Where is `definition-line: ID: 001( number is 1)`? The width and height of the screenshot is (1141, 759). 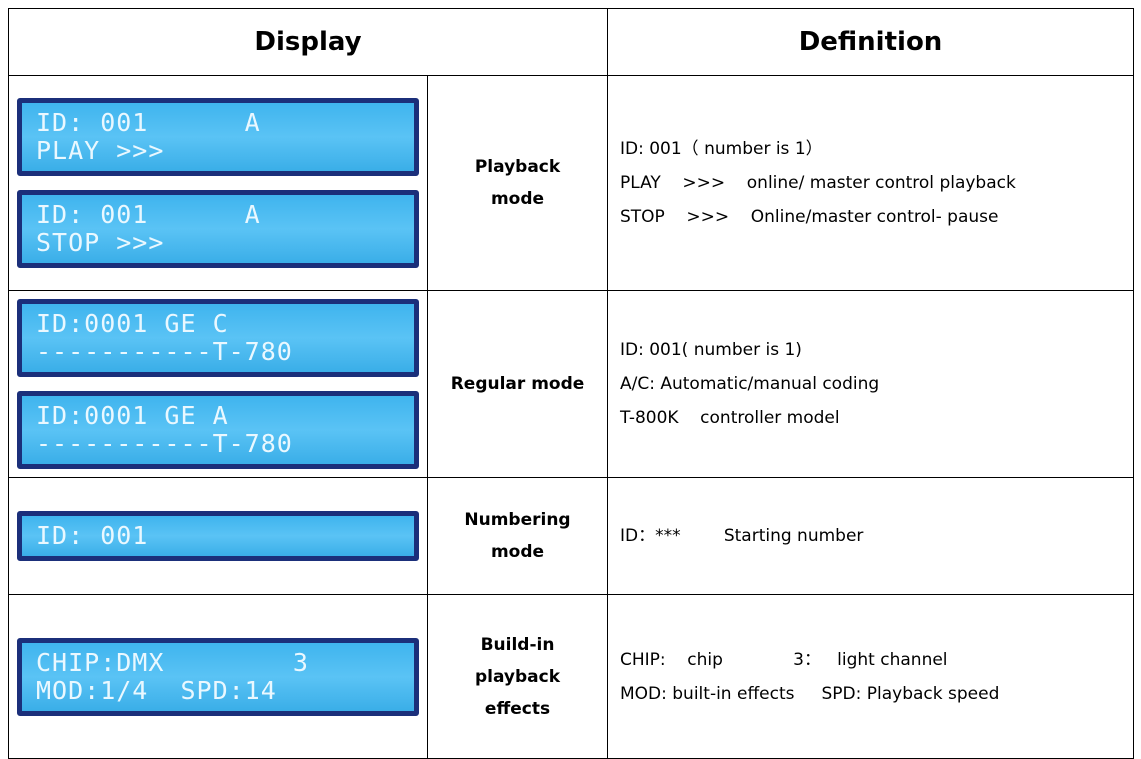
definition-line: ID: 001( number is 1) is located at coordinates (711, 350).